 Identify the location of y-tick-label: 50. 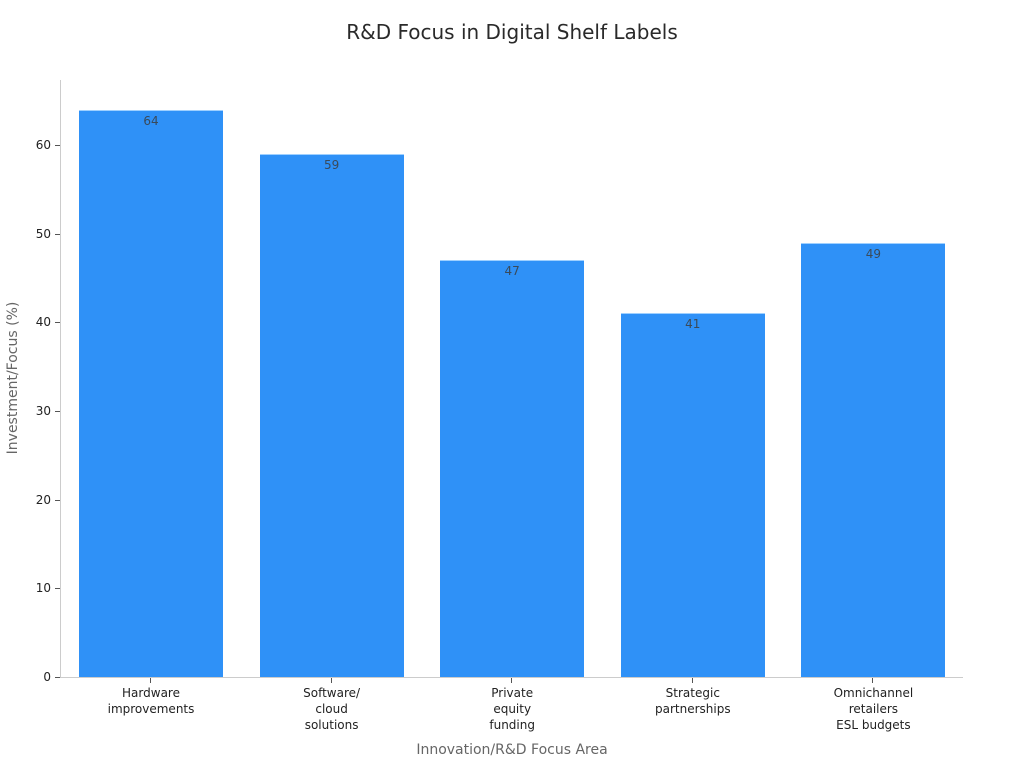
(43, 233).